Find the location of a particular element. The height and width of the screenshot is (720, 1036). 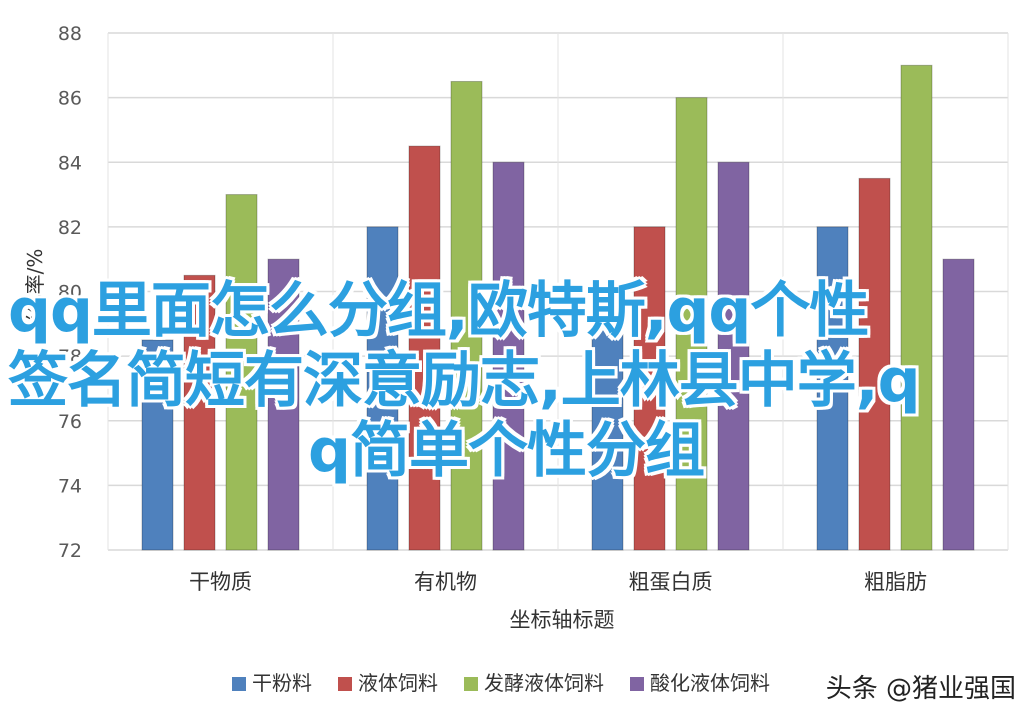

y-tick-label: 76 is located at coordinates (70, 422).